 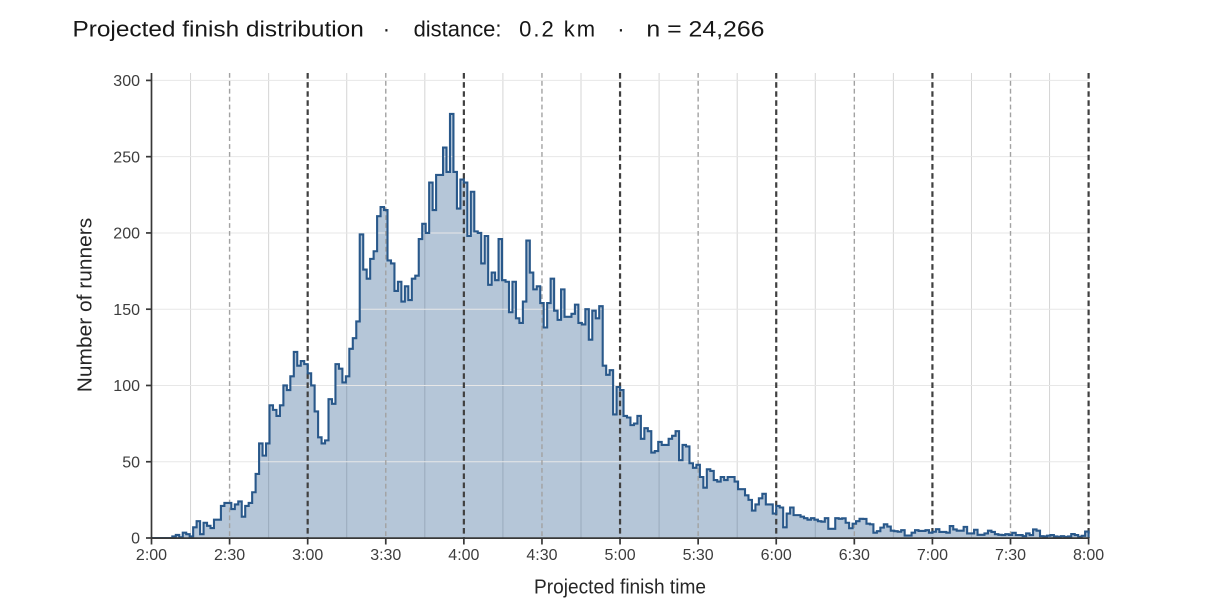 I want to click on svg-text: Projected finish distribution, so click(x=218, y=29).